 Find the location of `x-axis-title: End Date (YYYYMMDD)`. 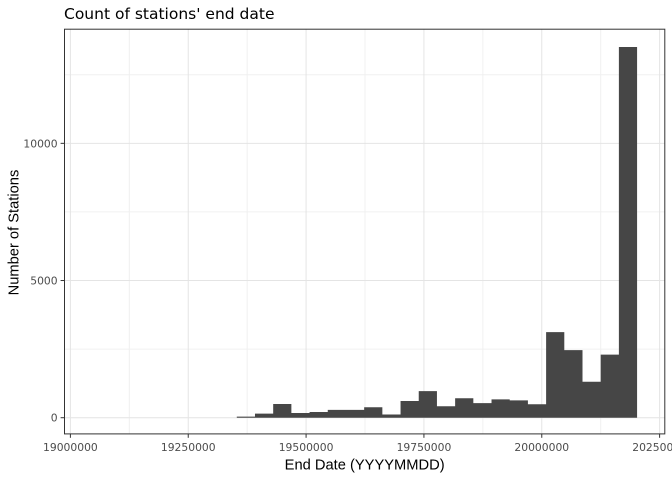

x-axis-title: End Date (YYYYMMDD) is located at coordinates (365, 466).